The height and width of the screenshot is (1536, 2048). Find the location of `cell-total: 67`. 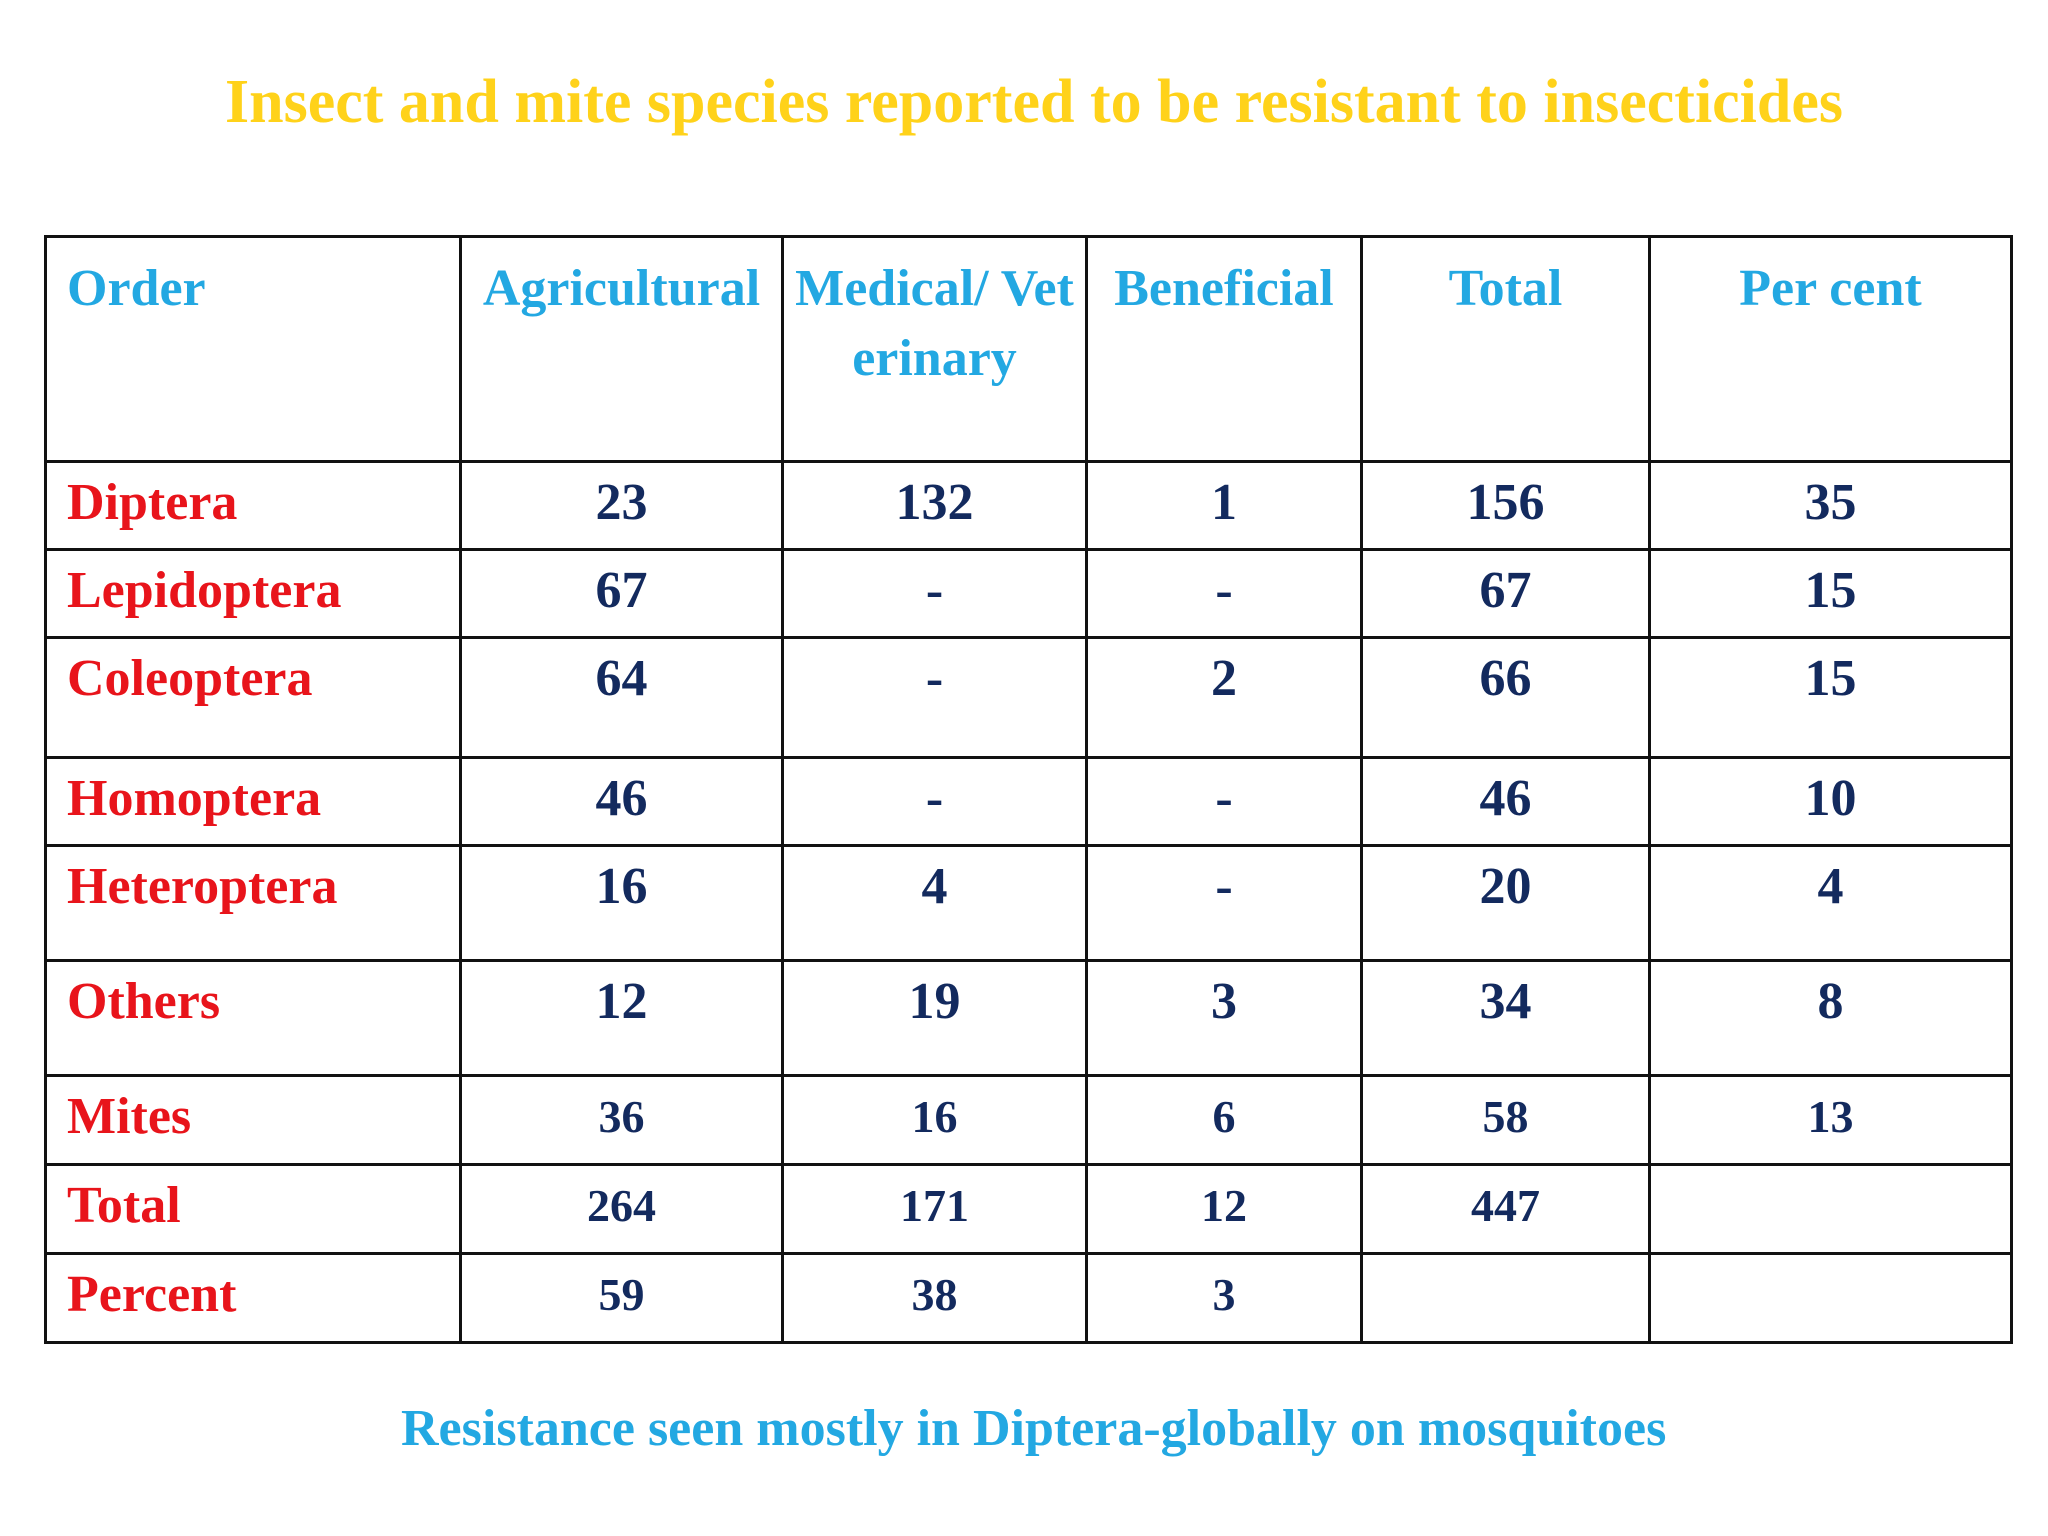

cell-total: 67 is located at coordinates (1505, 593).